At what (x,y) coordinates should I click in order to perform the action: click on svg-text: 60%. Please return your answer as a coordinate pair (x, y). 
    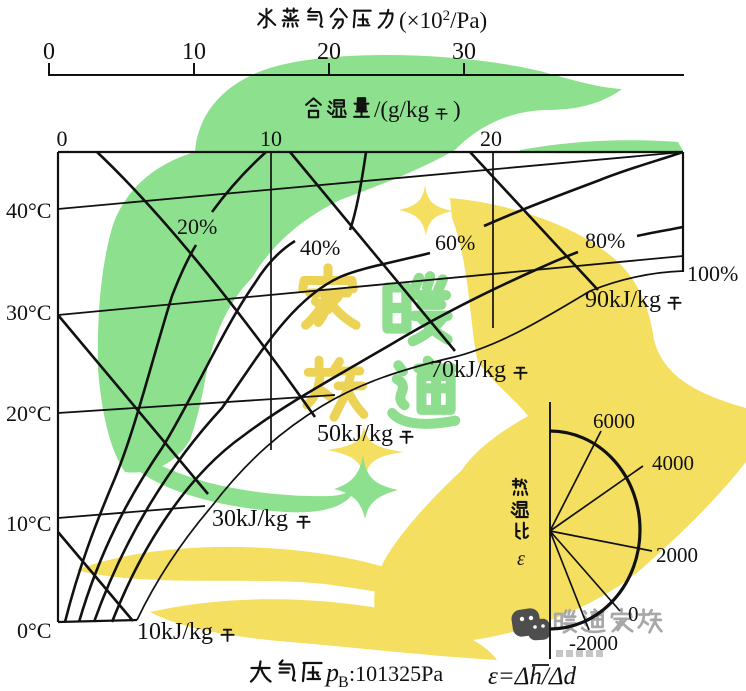
    Looking at the image, I should click on (455, 242).